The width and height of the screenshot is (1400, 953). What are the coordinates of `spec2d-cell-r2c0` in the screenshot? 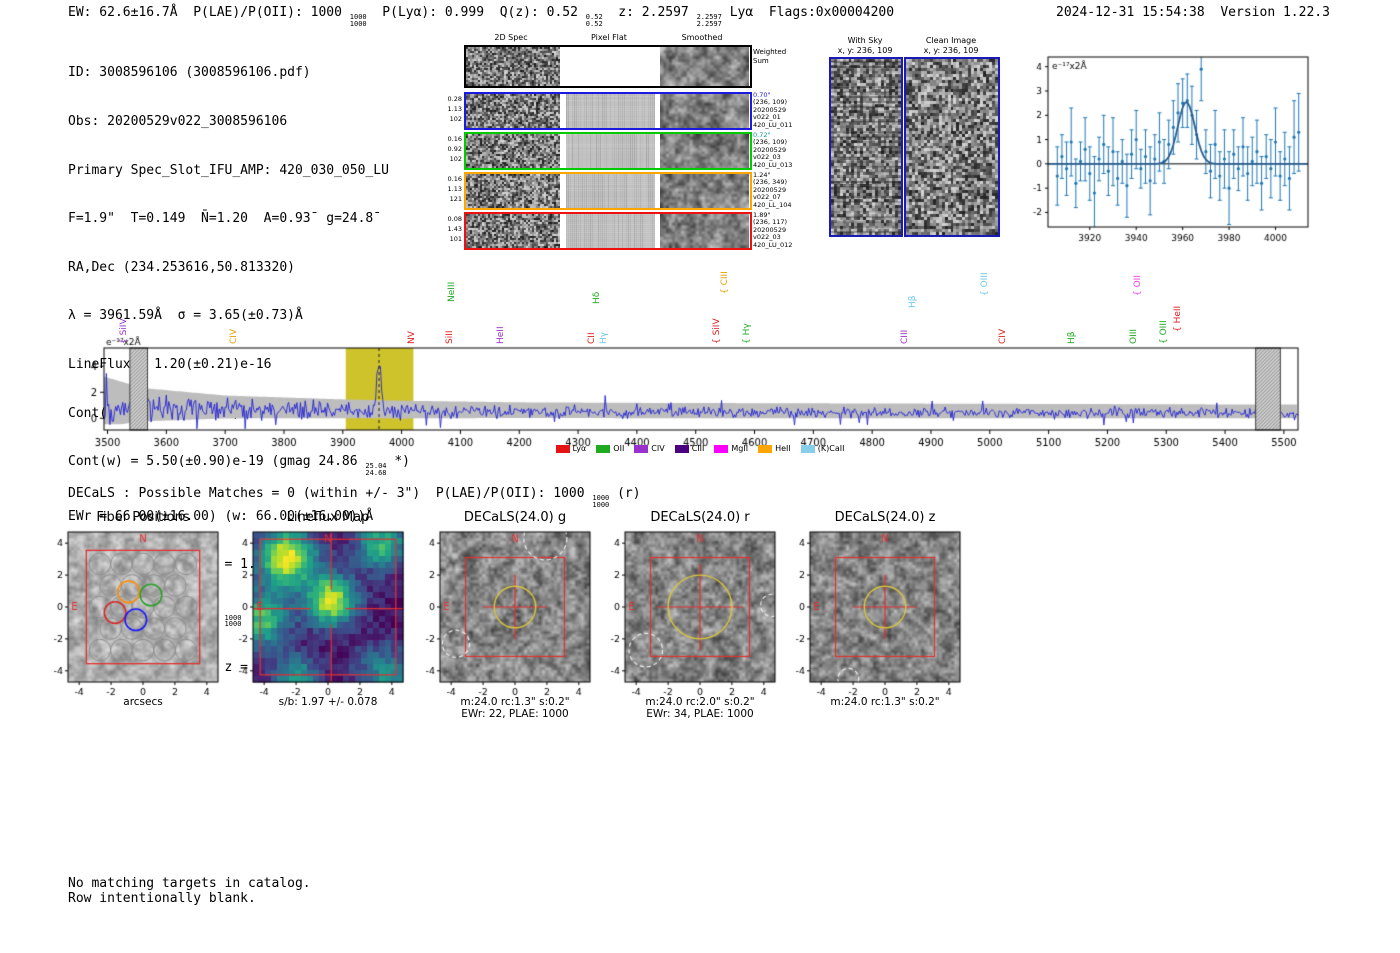 It's located at (513, 151).